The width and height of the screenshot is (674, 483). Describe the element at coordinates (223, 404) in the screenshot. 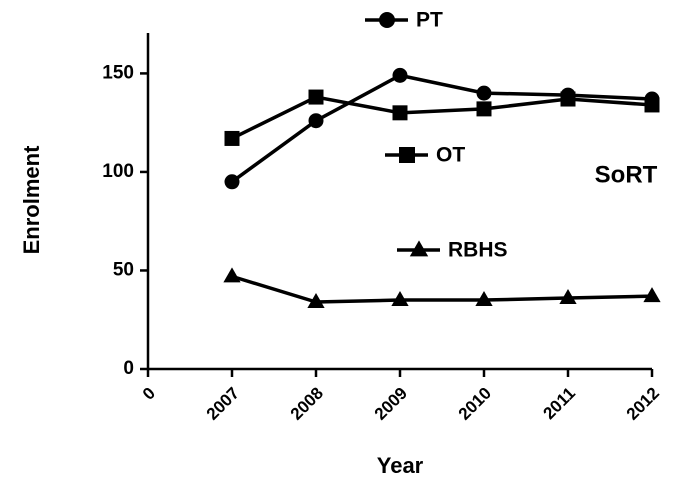

I see `x-tick-label: 2007` at that location.